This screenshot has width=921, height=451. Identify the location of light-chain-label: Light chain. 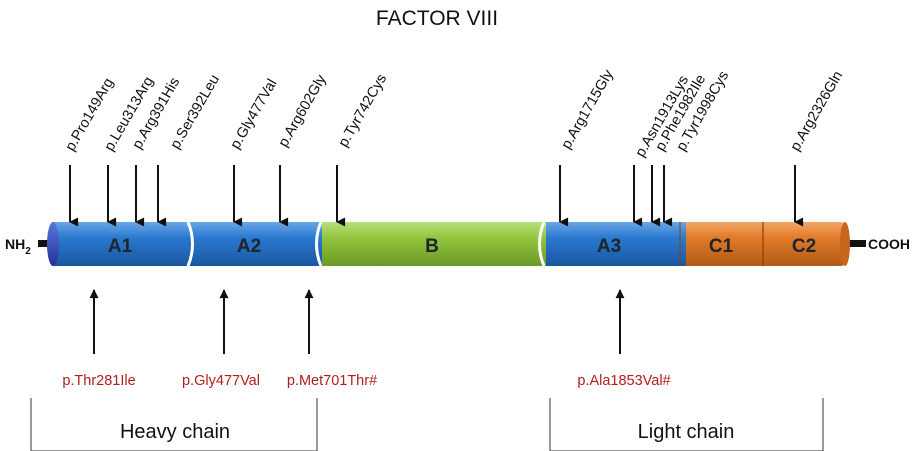
(686, 432).